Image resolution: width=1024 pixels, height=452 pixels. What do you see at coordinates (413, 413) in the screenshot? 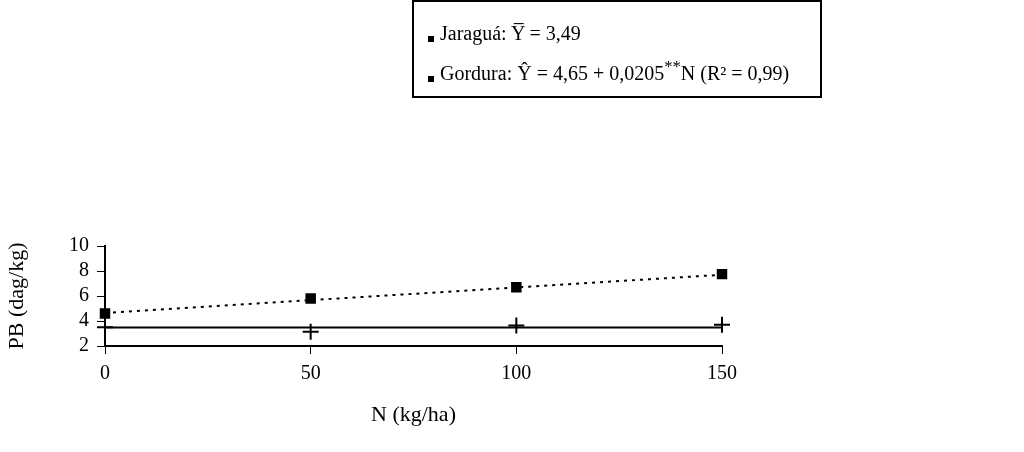
I see `x-axis-title: N (kg/ha)` at bounding box center [413, 413].